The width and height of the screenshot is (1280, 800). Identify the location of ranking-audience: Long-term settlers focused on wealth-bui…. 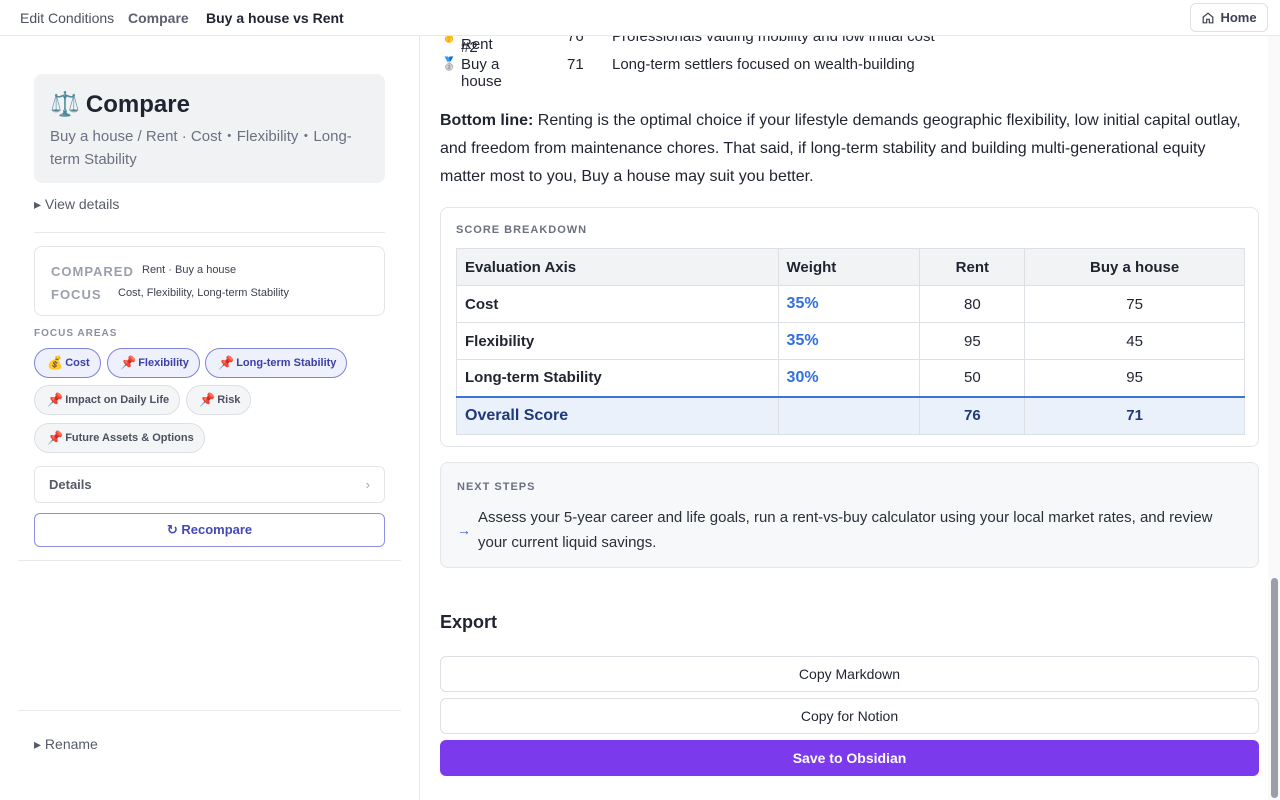
(763, 64).